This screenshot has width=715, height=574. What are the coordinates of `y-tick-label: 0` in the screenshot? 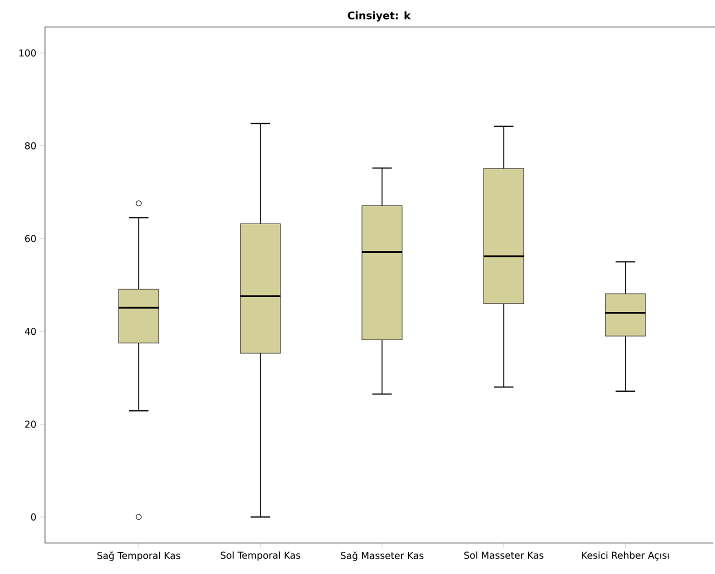 It's located at (33, 517).